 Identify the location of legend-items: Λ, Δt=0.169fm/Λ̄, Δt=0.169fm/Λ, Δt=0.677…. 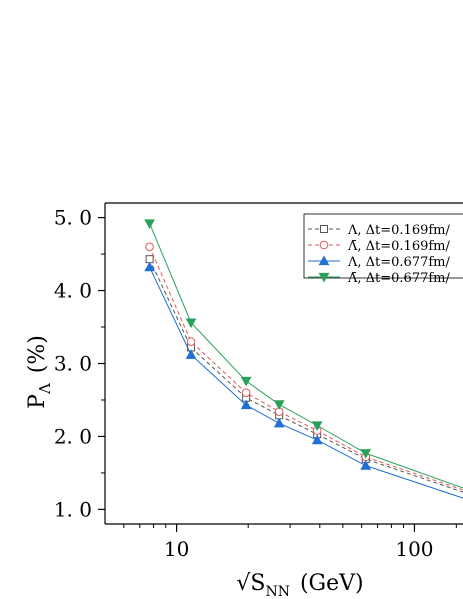
(379, 254).